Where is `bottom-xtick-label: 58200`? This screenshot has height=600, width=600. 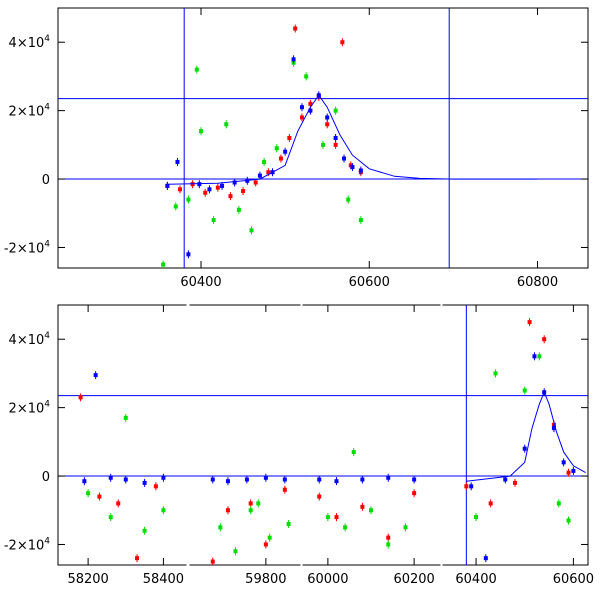 bottom-xtick-label: 58200 is located at coordinates (87, 579).